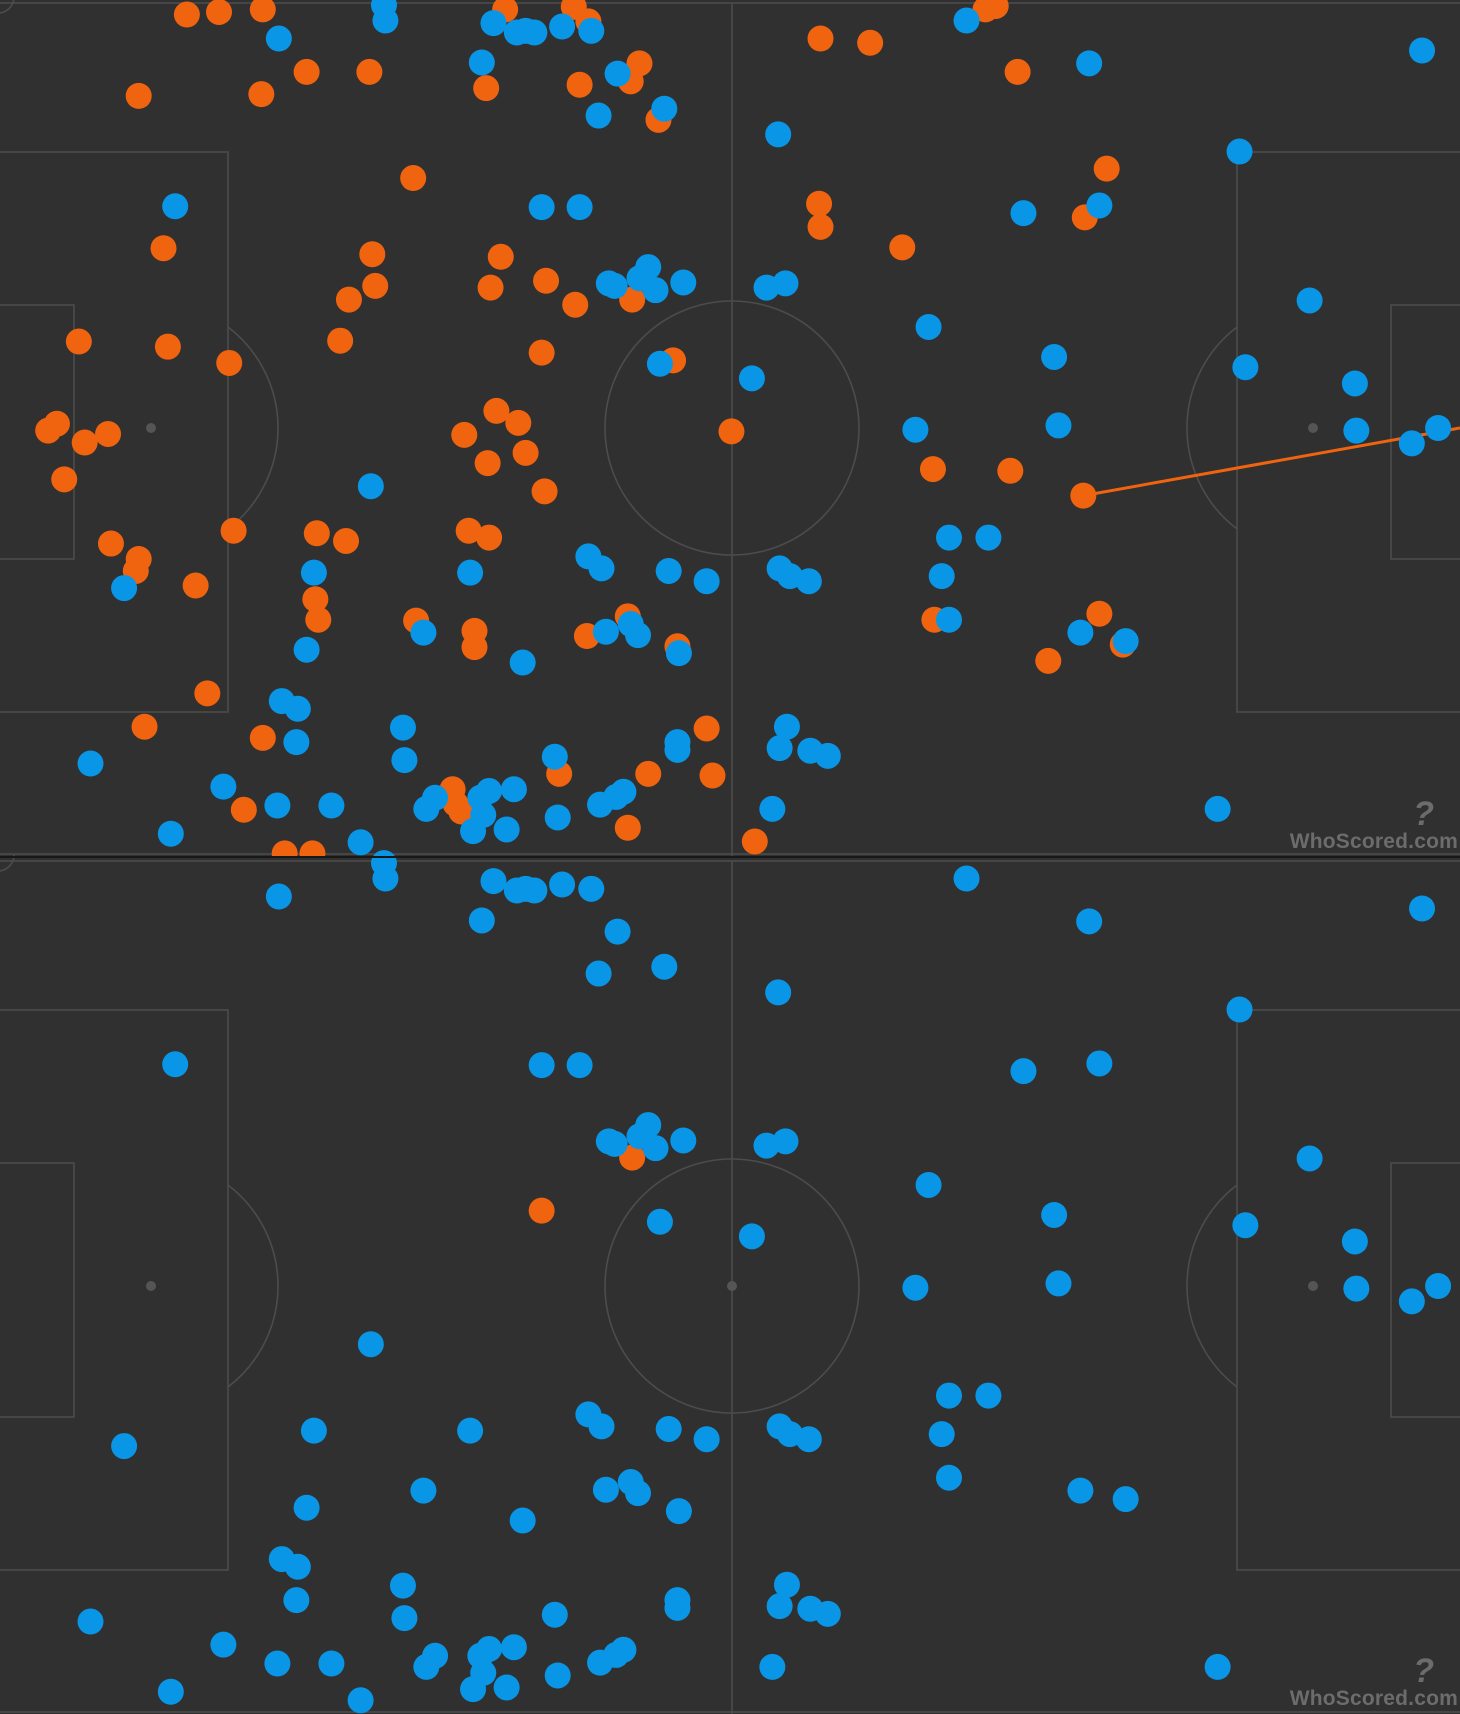 The height and width of the screenshot is (1714, 1460). Describe the element at coordinates (1348, 432) in the screenshot. I see `right-penalty-box` at that location.